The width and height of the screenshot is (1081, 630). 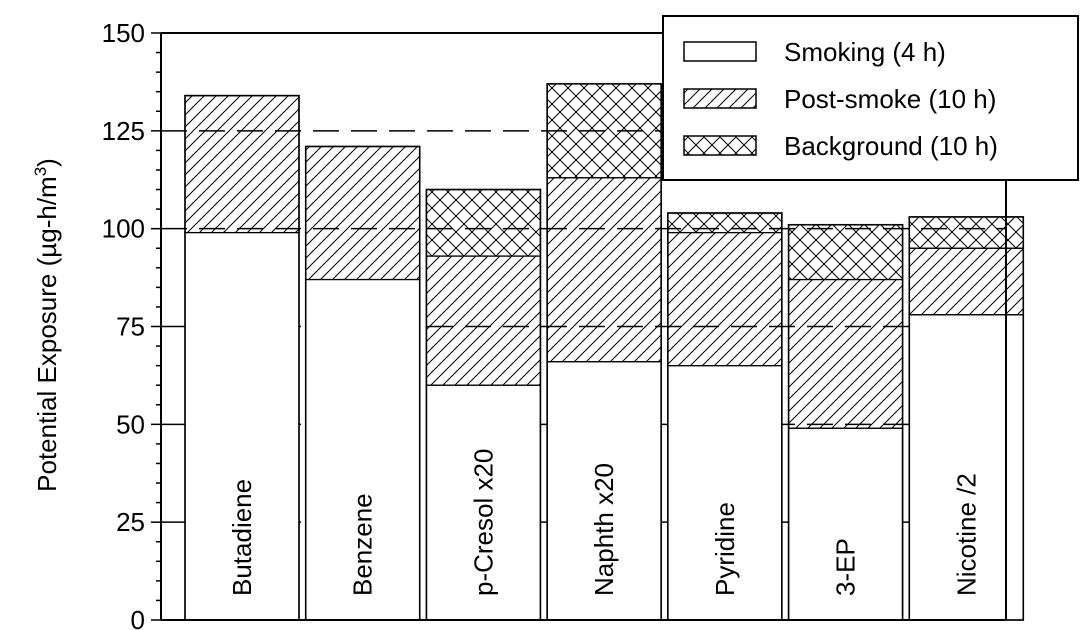 What do you see at coordinates (966, 418) in the screenshot?
I see `bar-6: Nicotine /2` at bounding box center [966, 418].